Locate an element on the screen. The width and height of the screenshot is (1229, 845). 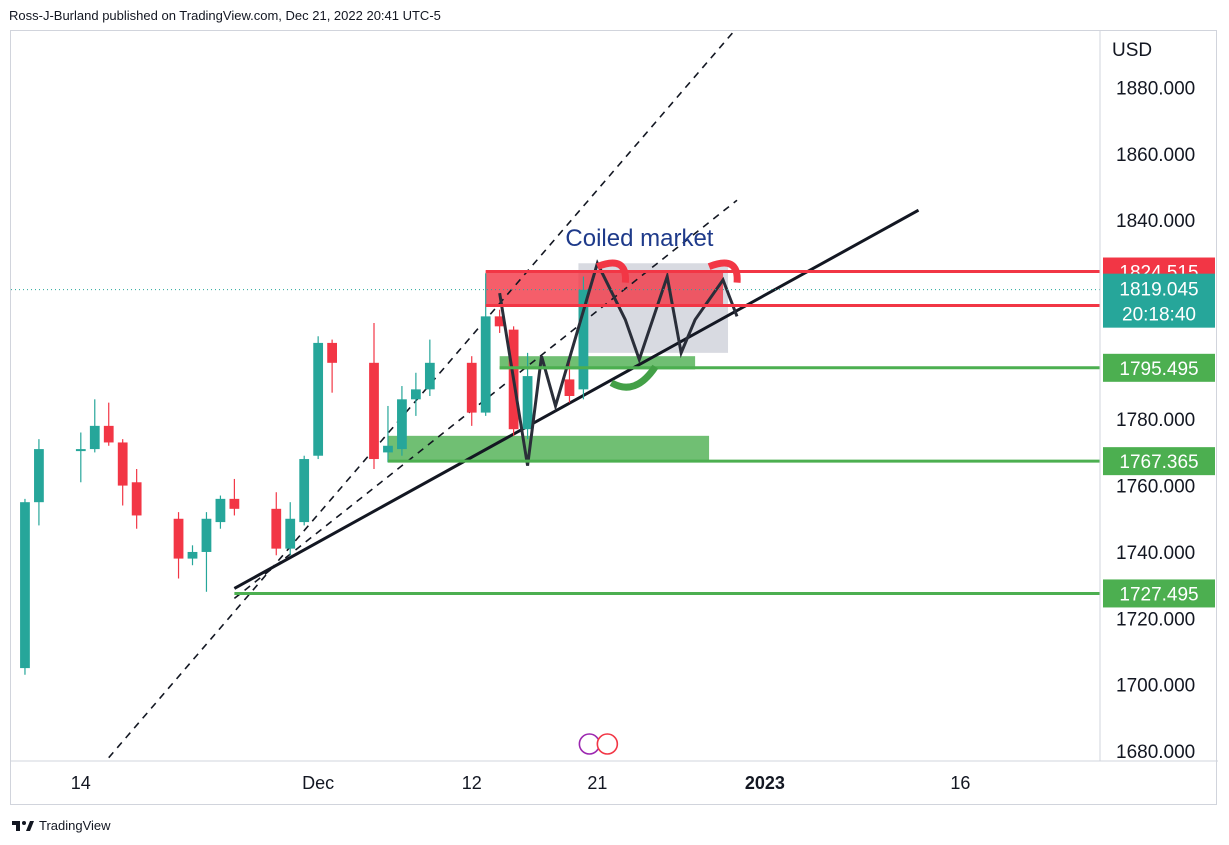
price-tag-1795.495 is located at coordinates (1159, 367).